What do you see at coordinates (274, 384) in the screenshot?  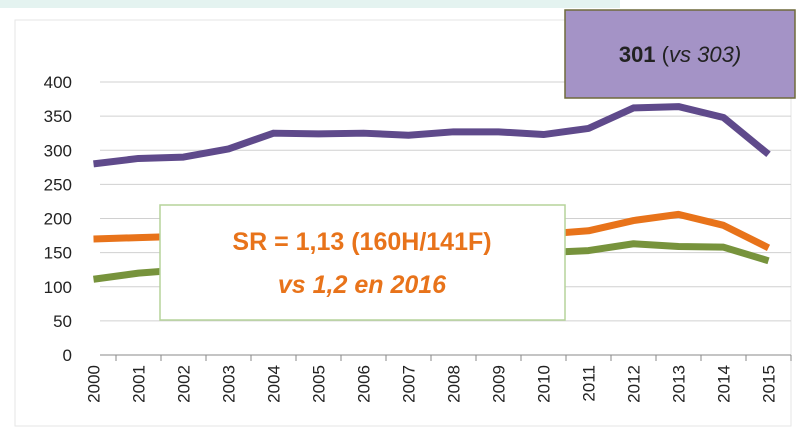 I see `x-tick-label: 2004` at bounding box center [274, 384].